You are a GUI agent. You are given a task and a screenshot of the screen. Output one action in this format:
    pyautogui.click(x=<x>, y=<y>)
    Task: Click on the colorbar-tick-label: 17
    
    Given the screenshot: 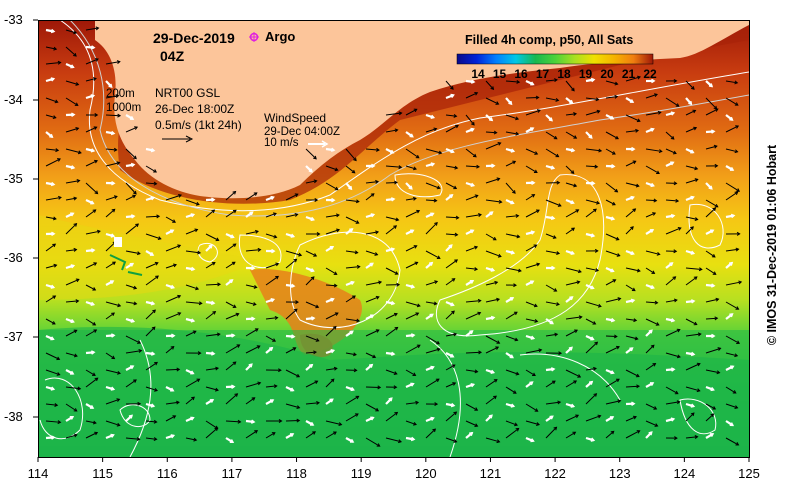 What is the action you would take?
    pyautogui.click(x=542, y=74)
    